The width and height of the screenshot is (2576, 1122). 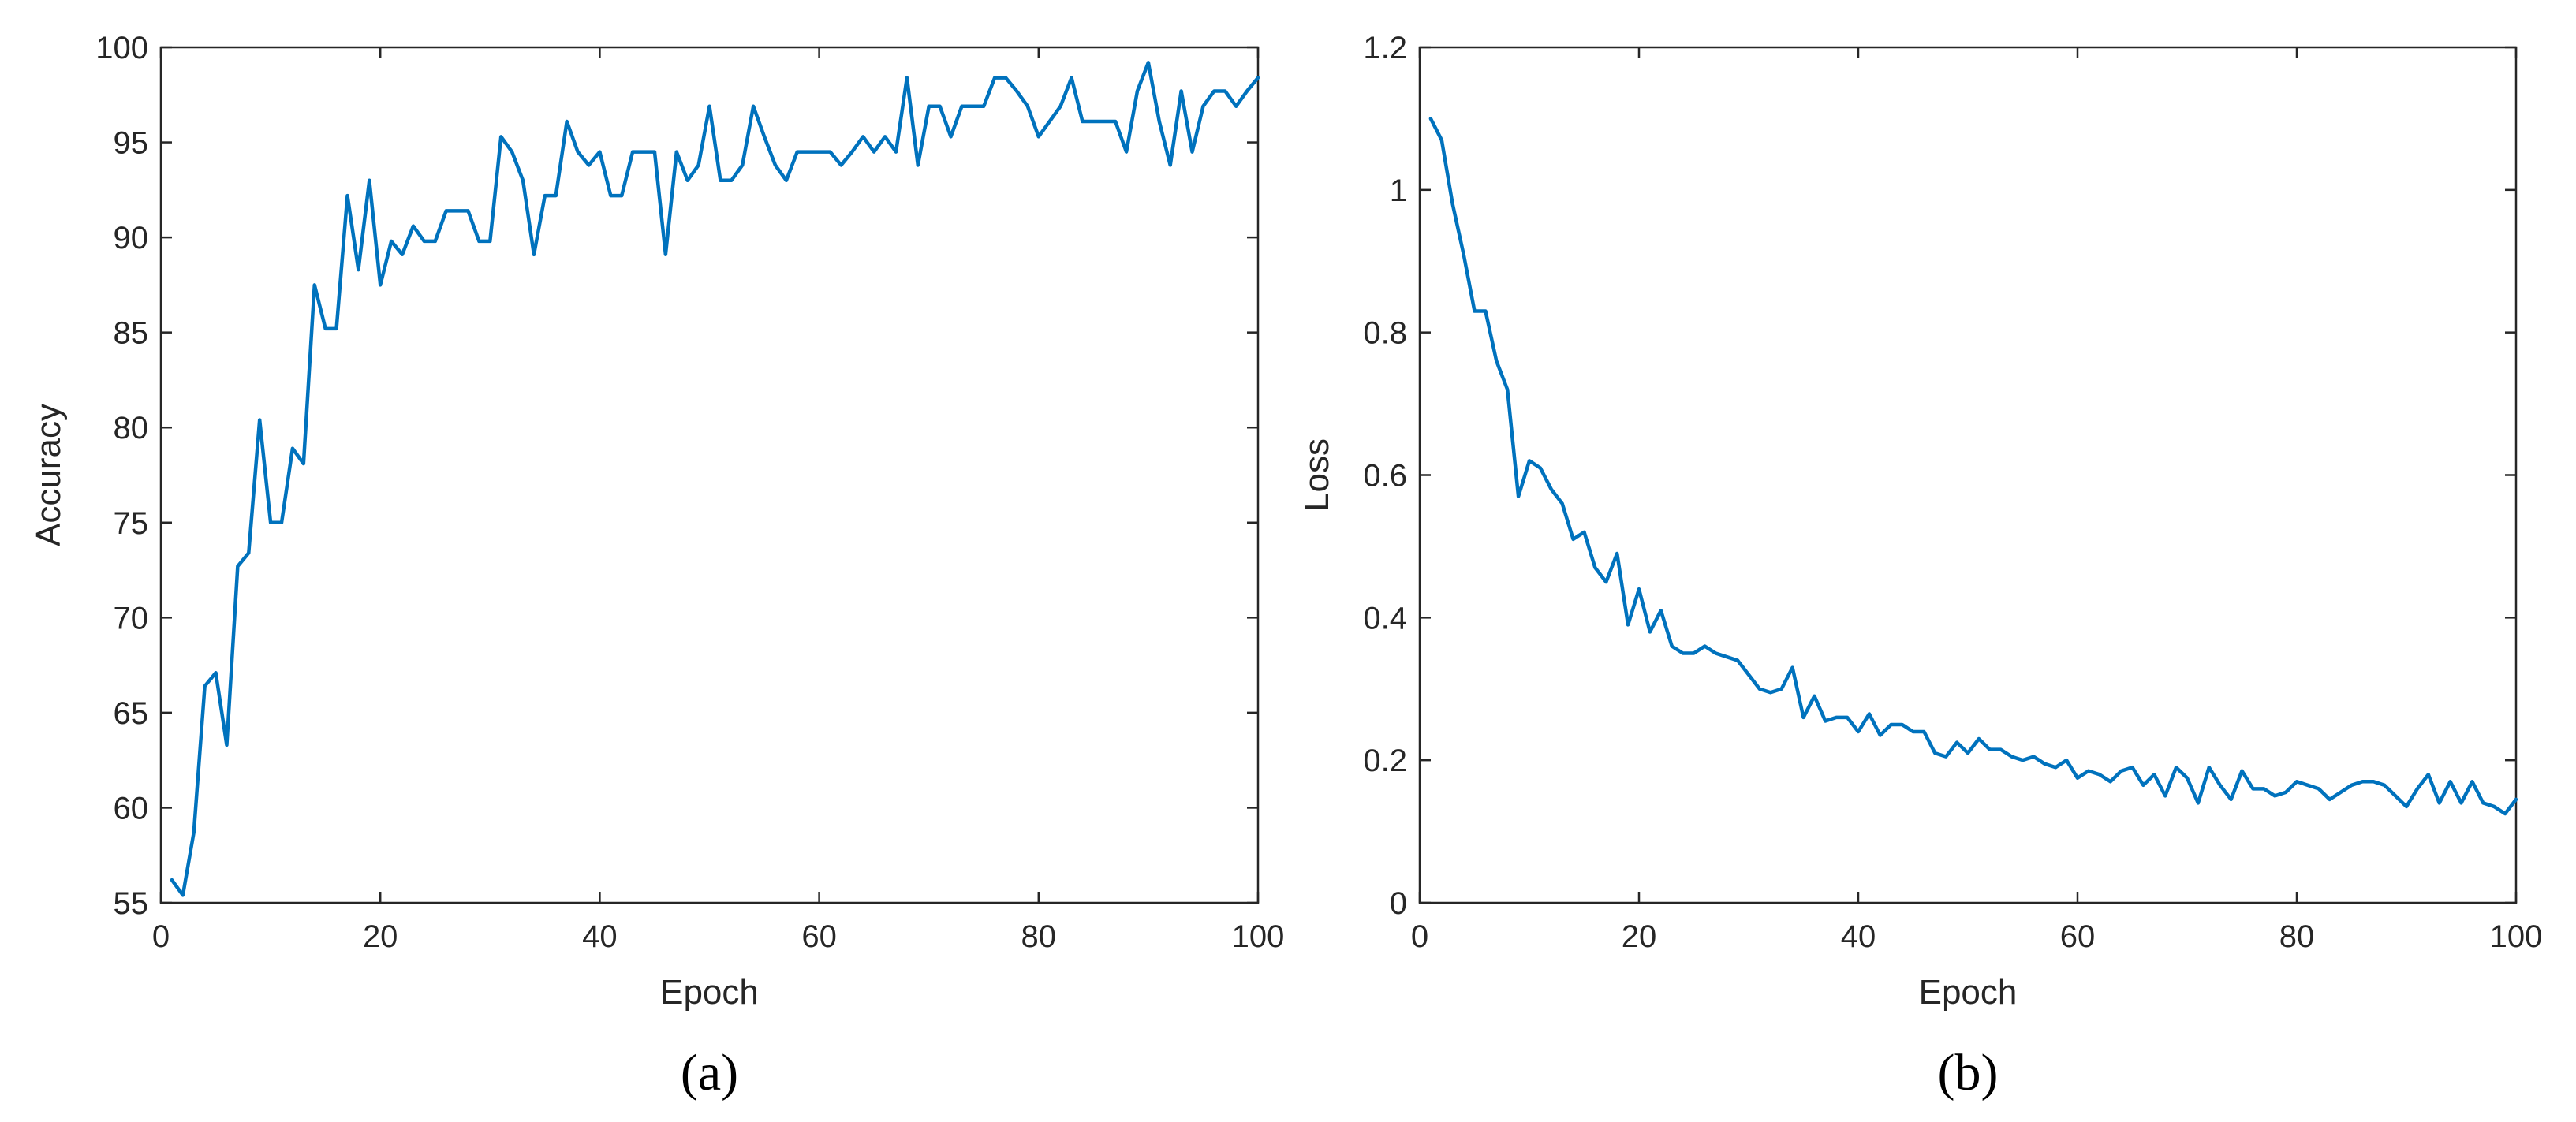 What do you see at coordinates (1968, 1072) in the screenshot?
I see `panel-caption: (b)` at bounding box center [1968, 1072].